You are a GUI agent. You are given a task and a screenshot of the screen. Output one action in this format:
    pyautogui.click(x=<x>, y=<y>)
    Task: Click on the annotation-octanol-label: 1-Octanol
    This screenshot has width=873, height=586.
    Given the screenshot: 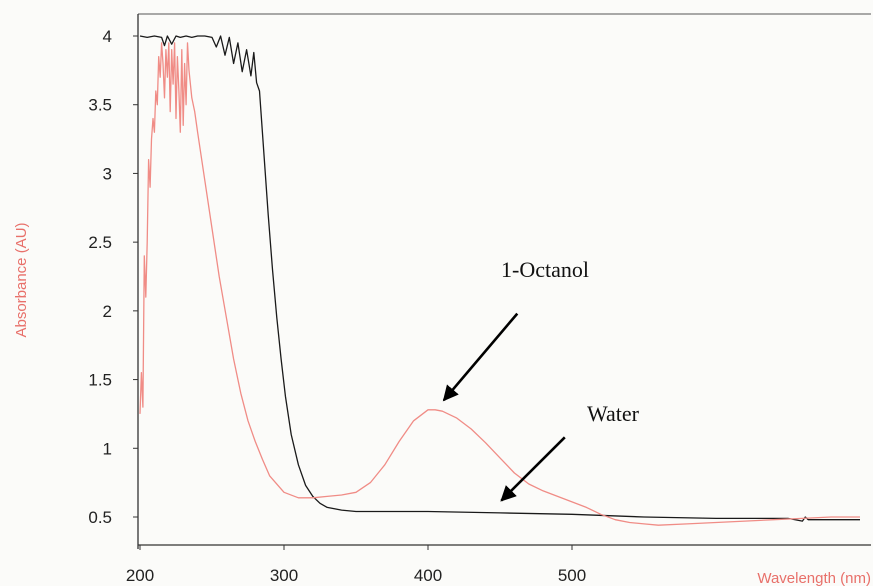 What is the action you would take?
    pyautogui.click(x=545, y=269)
    